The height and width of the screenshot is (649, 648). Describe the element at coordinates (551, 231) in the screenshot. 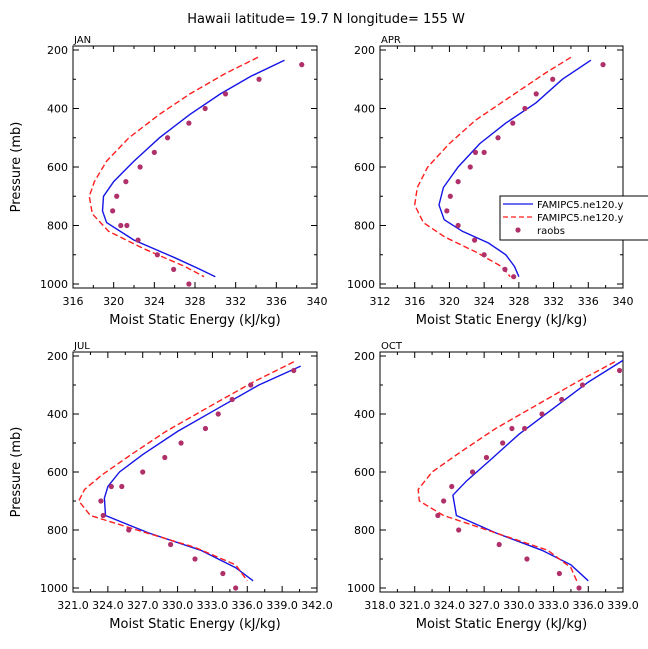

I see `legend-label: raobs` at that location.